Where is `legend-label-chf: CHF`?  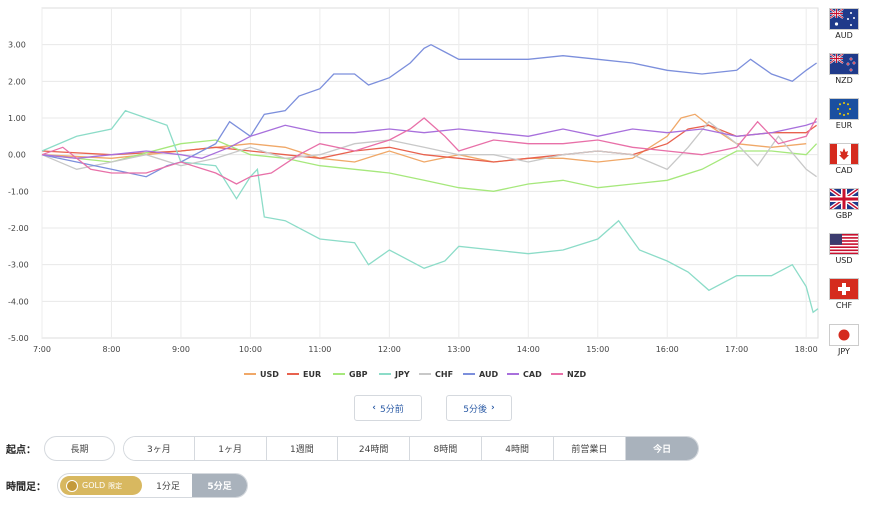 legend-label-chf: CHF is located at coordinates (444, 374).